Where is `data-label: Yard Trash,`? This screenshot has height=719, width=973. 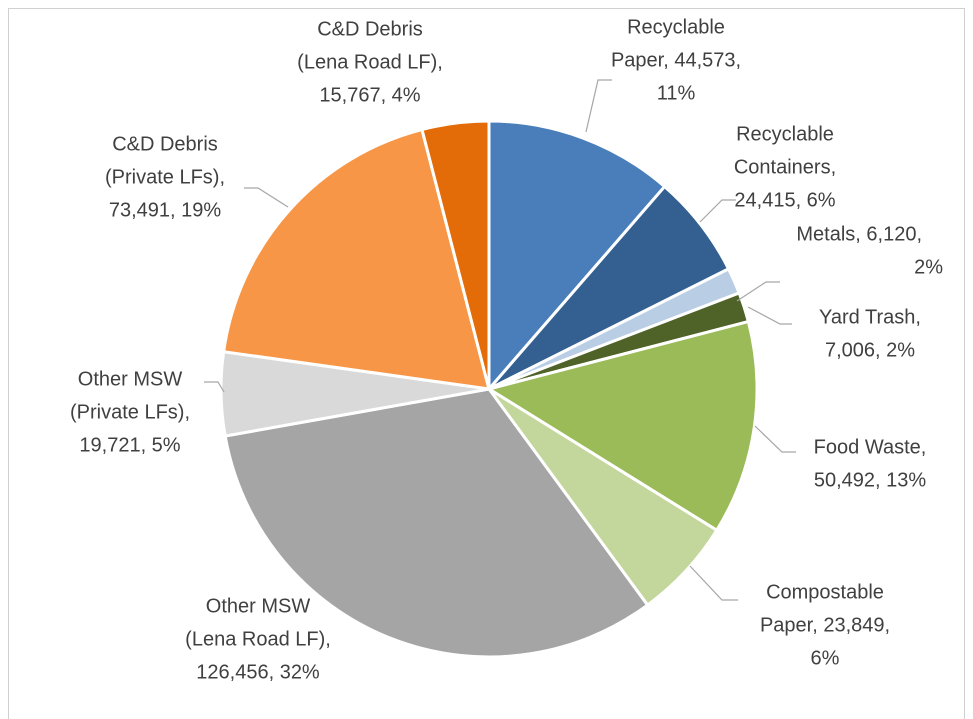 data-label: Yard Trash, is located at coordinates (870, 317).